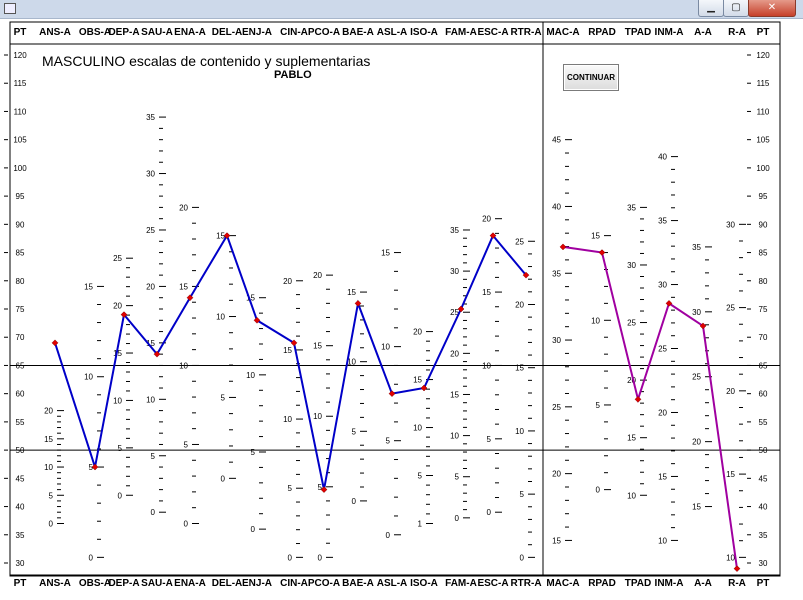 The image size is (803, 600). What do you see at coordinates (763, 583) in the screenshot?
I see `pt-footer-right: PT` at bounding box center [763, 583].